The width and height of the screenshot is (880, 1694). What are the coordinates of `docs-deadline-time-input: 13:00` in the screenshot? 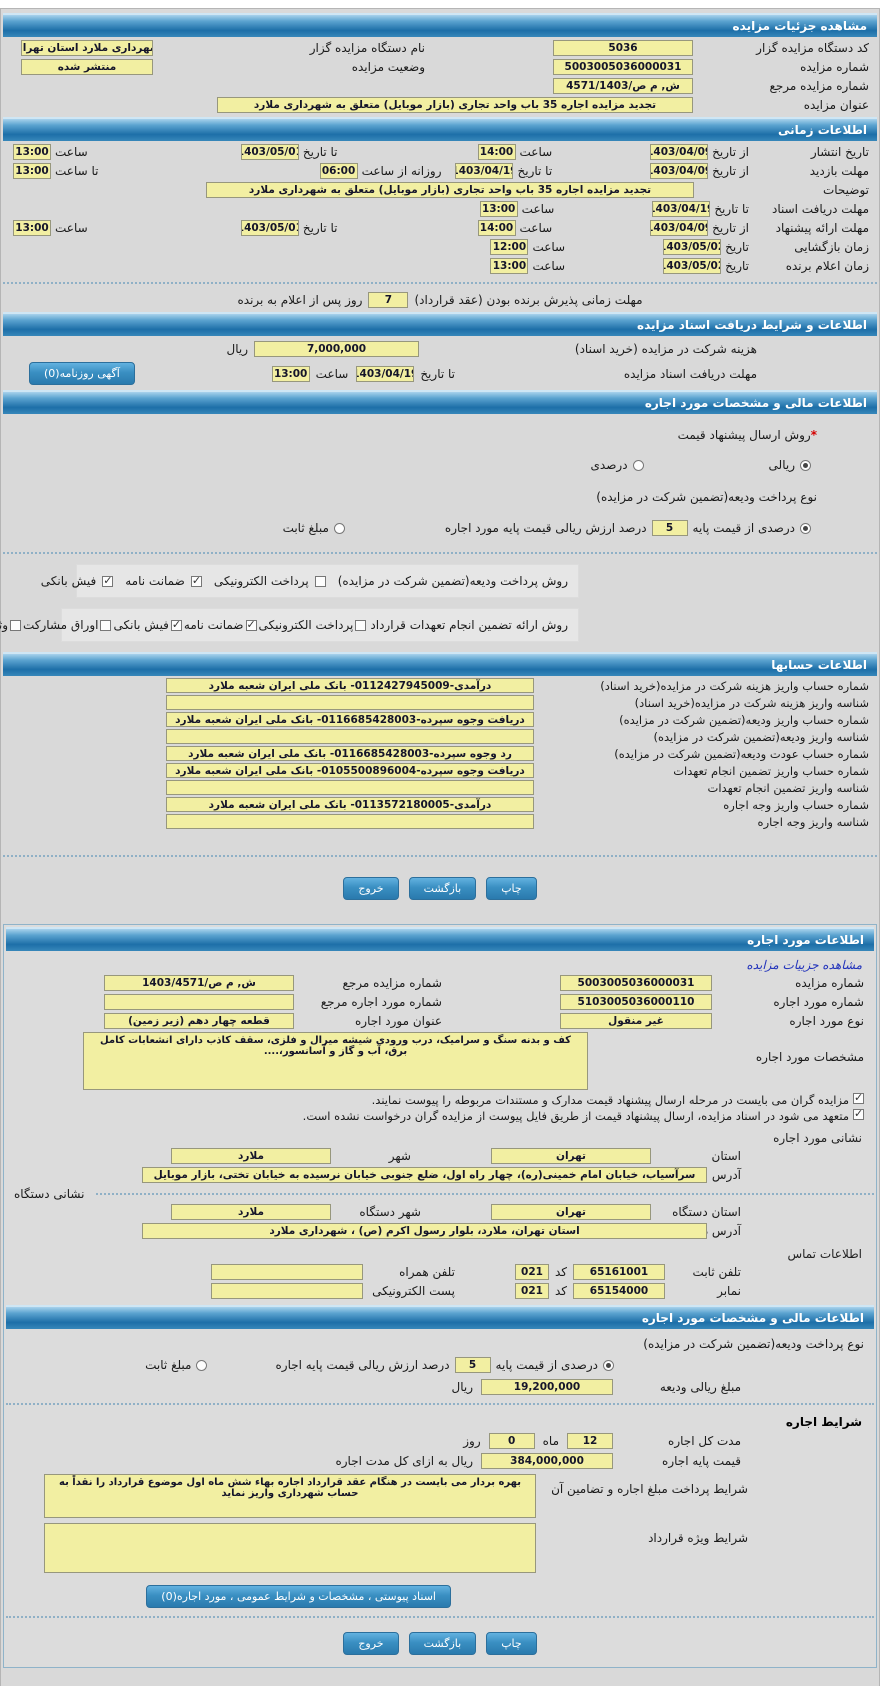 It's located at (290, 373).